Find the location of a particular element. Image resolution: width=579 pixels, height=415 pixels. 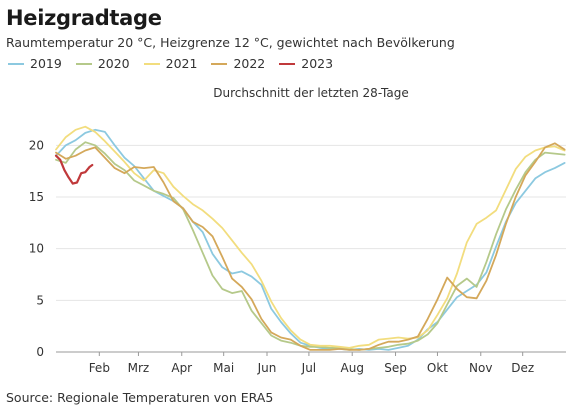

x-tick-label: Mai is located at coordinates (223, 368).